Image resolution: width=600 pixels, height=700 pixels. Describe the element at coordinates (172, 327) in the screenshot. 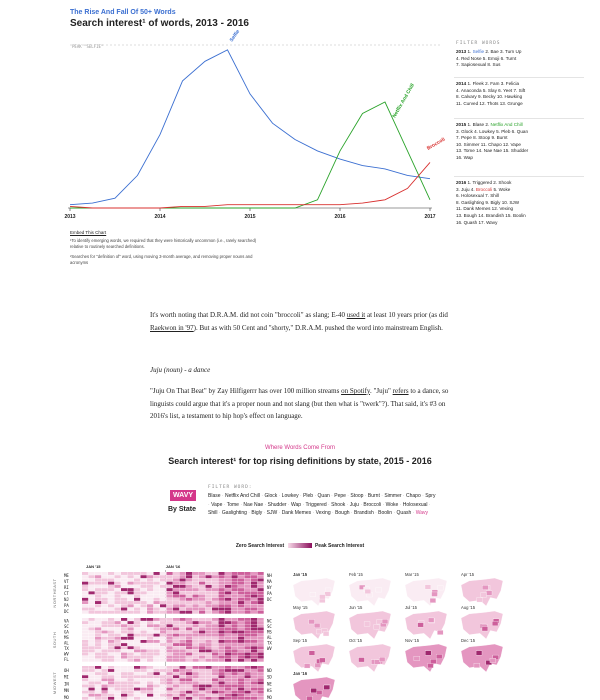

I see `inline-link: Raekwon in '97` at that location.